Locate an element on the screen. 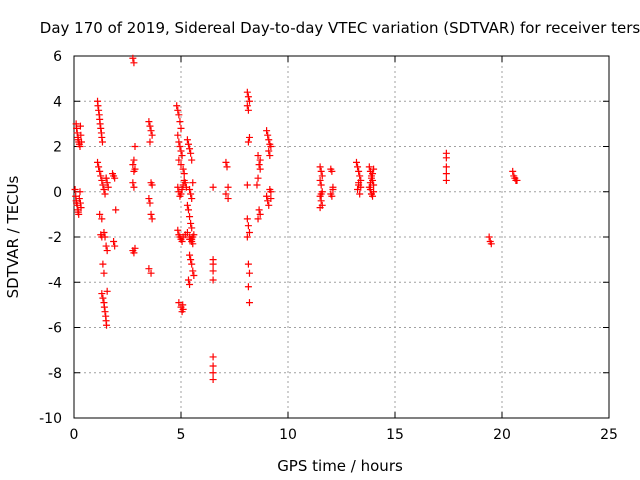 The height and width of the screenshot is (480, 640). y-tick-label-1: -8 is located at coordinates (55, 374).